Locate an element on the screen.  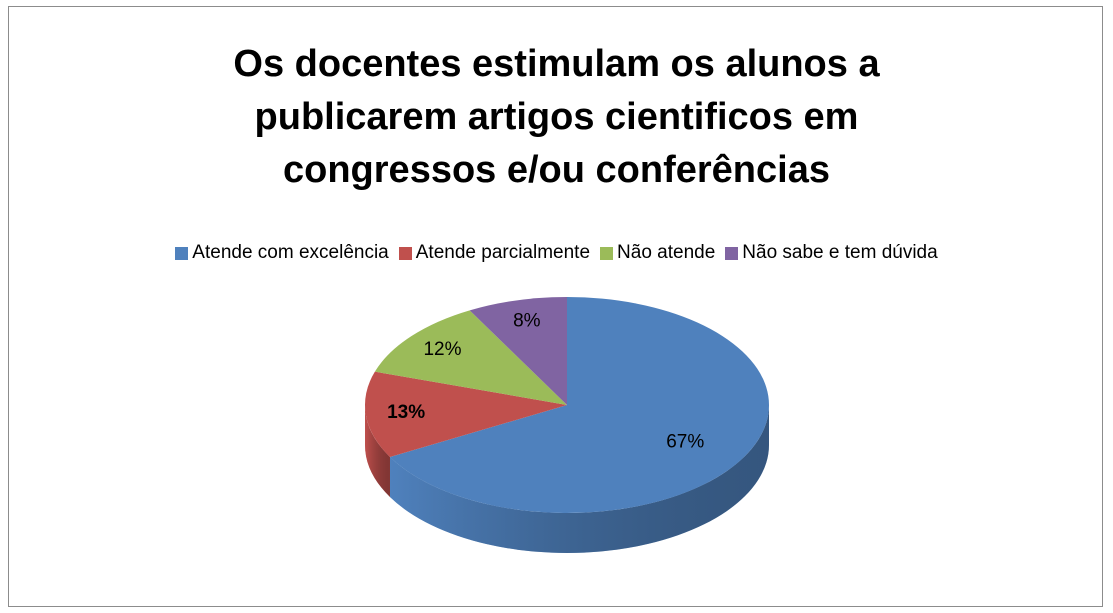
legend-label: Não atende is located at coordinates (666, 252).